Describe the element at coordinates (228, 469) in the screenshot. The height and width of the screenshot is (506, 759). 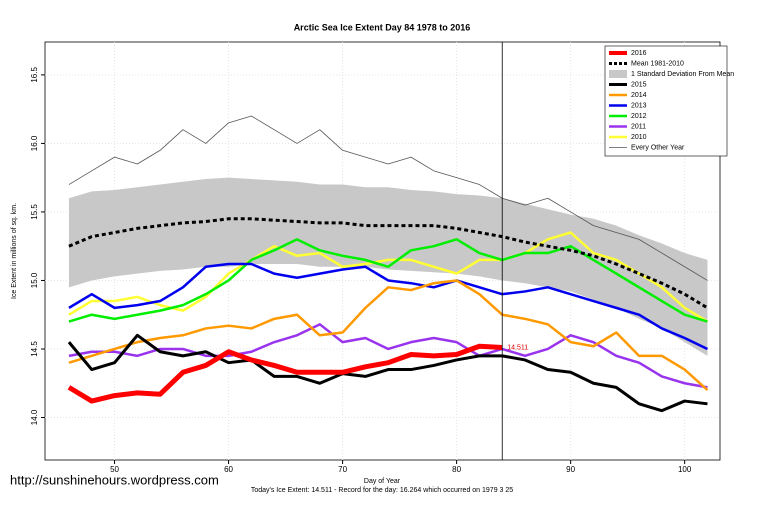
I see `x-tick-label: 60` at that location.